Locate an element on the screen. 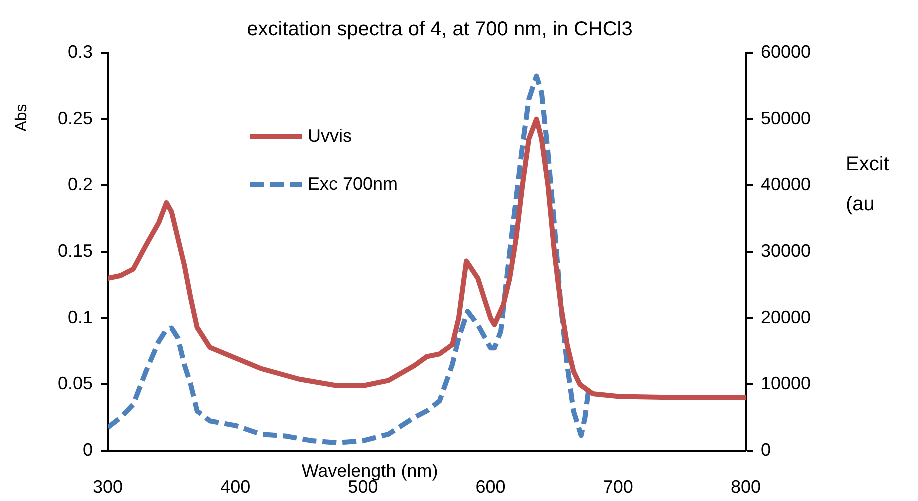 This screenshot has height=501, width=918. x-tick-label: 700 is located at coordinates (618, 486).